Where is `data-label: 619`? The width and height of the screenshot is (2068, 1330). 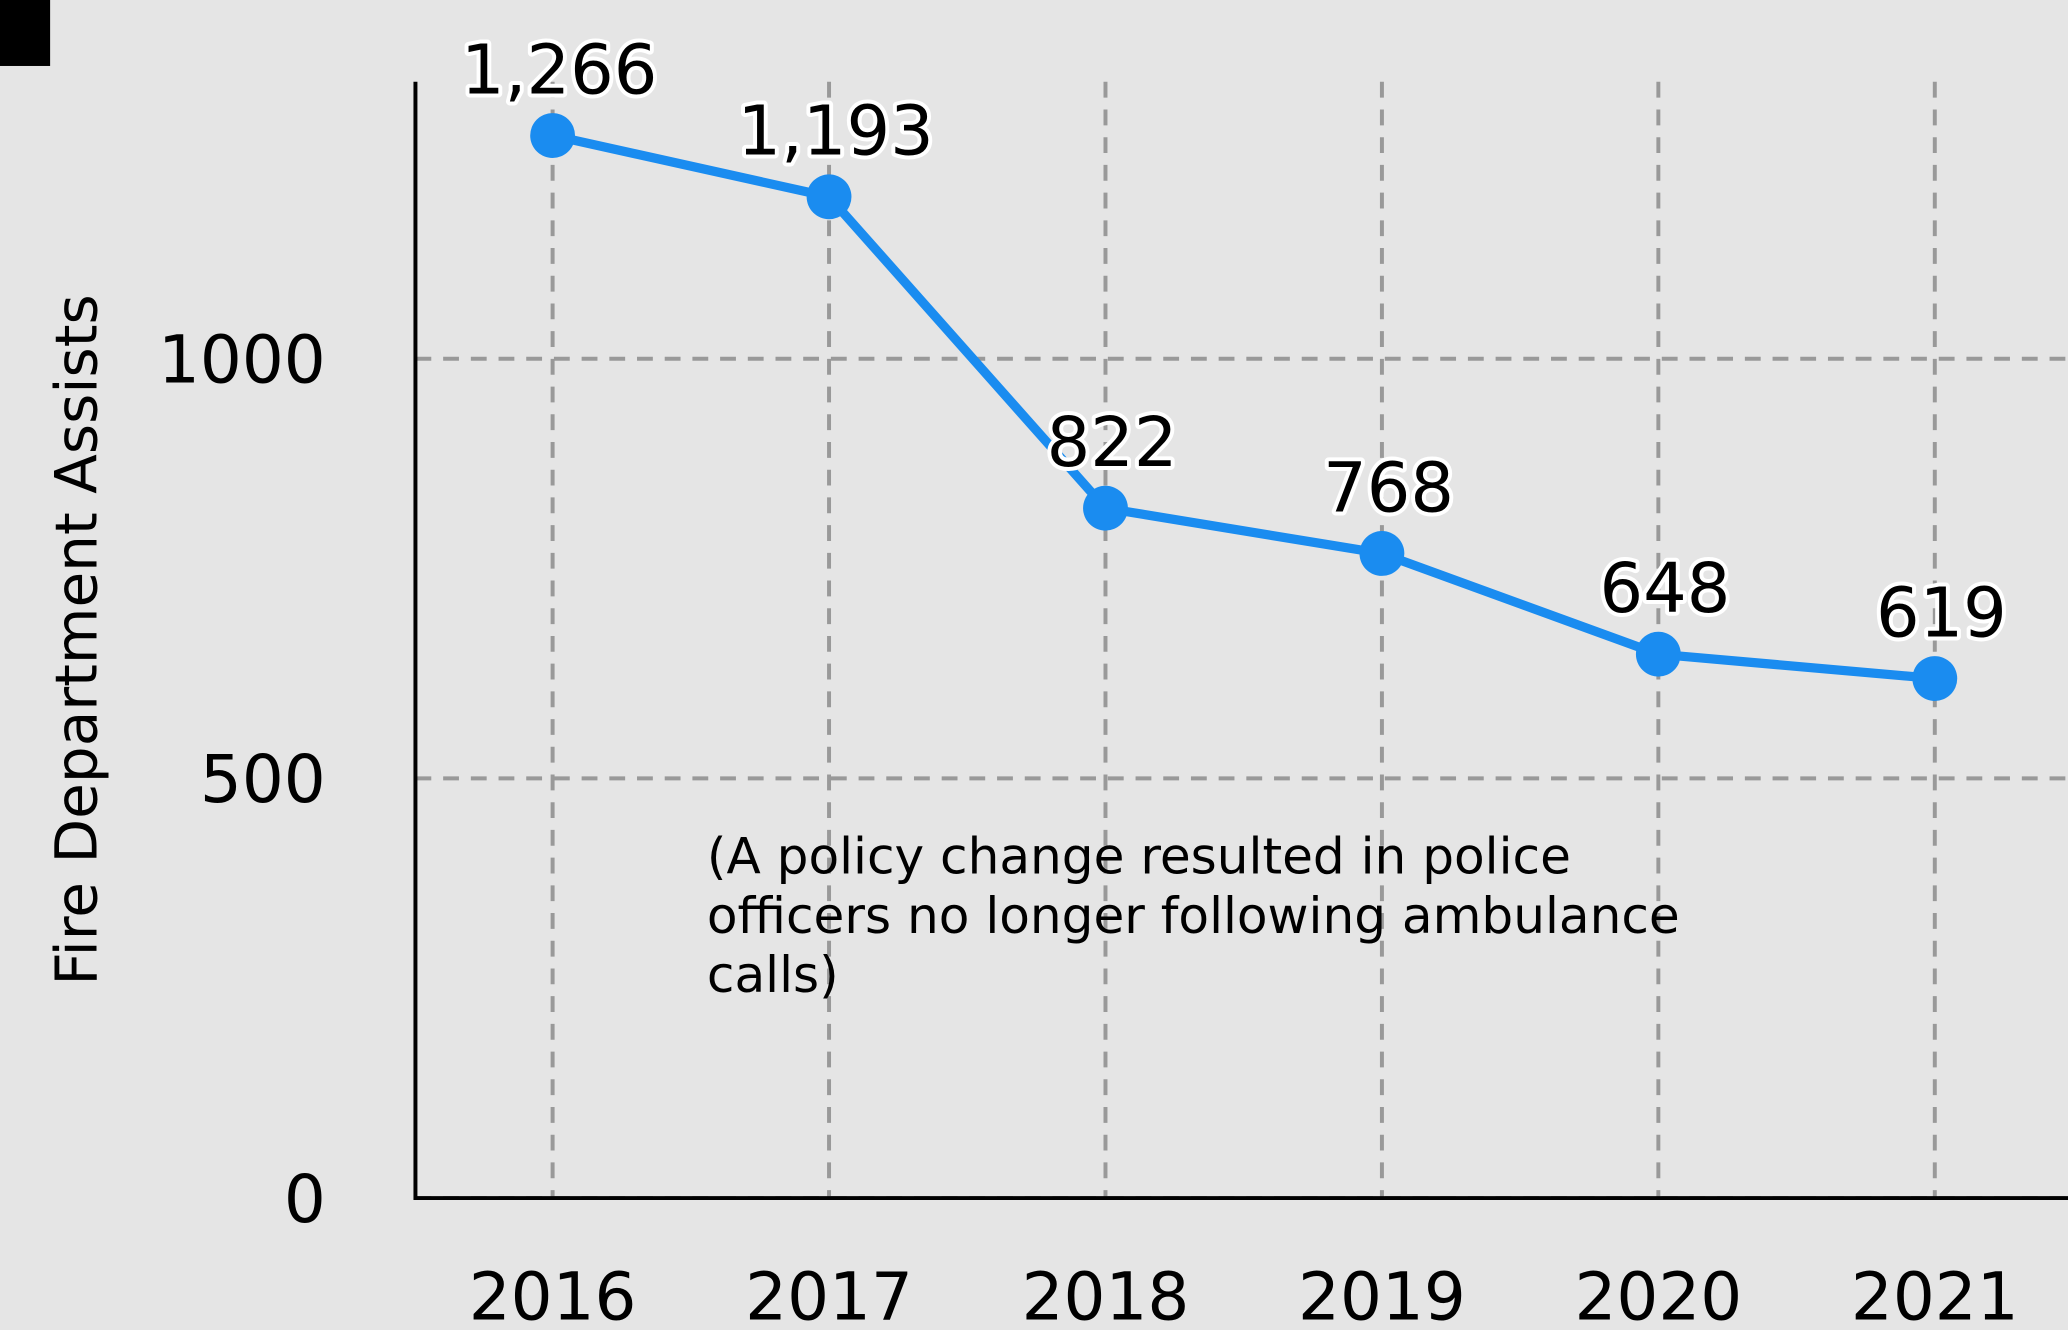
data-label: 619 is located at coordinates (1941, 613).